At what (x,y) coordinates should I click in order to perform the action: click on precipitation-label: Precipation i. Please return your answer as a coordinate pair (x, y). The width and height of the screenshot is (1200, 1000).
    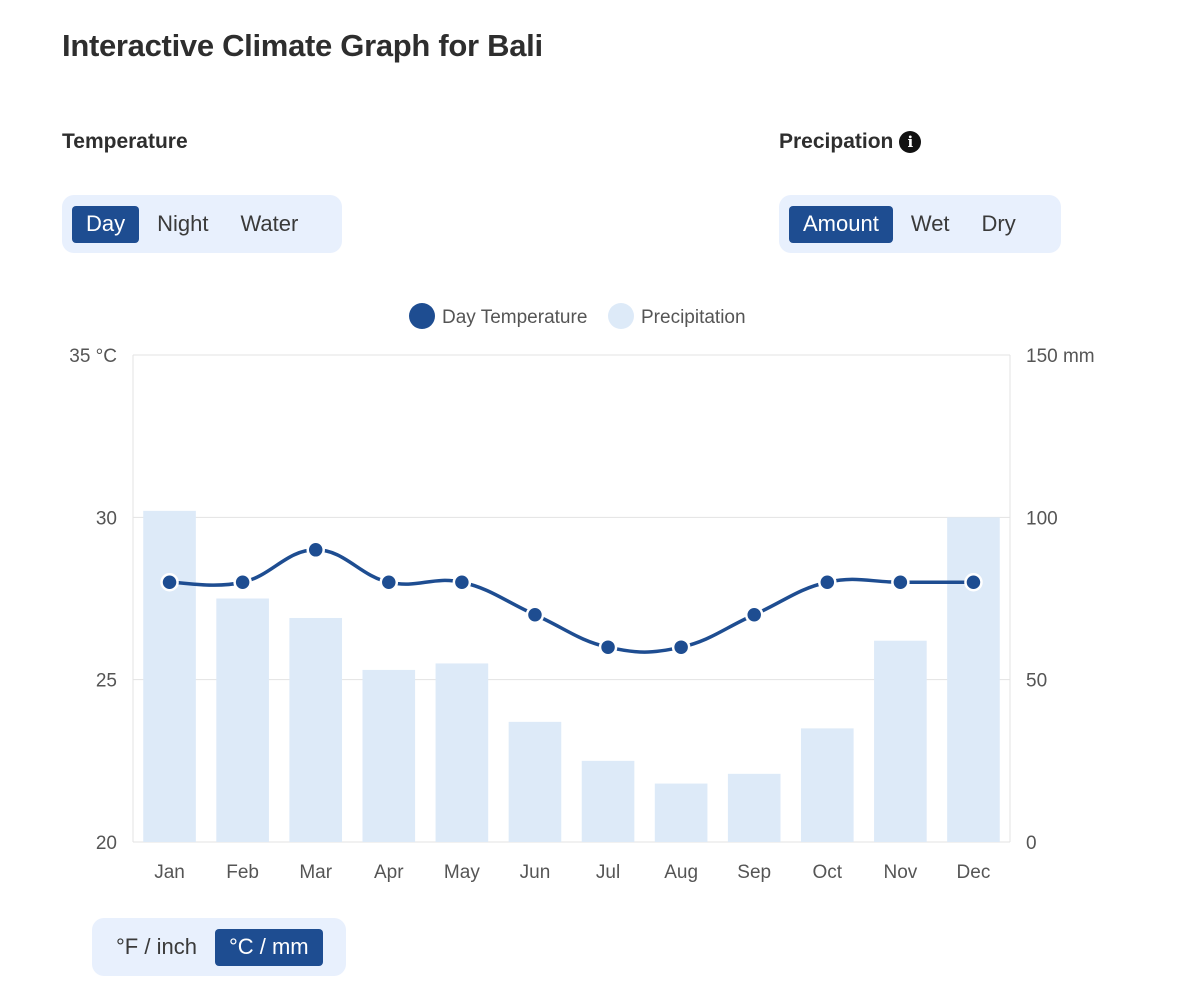
    Looking at the image, I should click on (850, 142).